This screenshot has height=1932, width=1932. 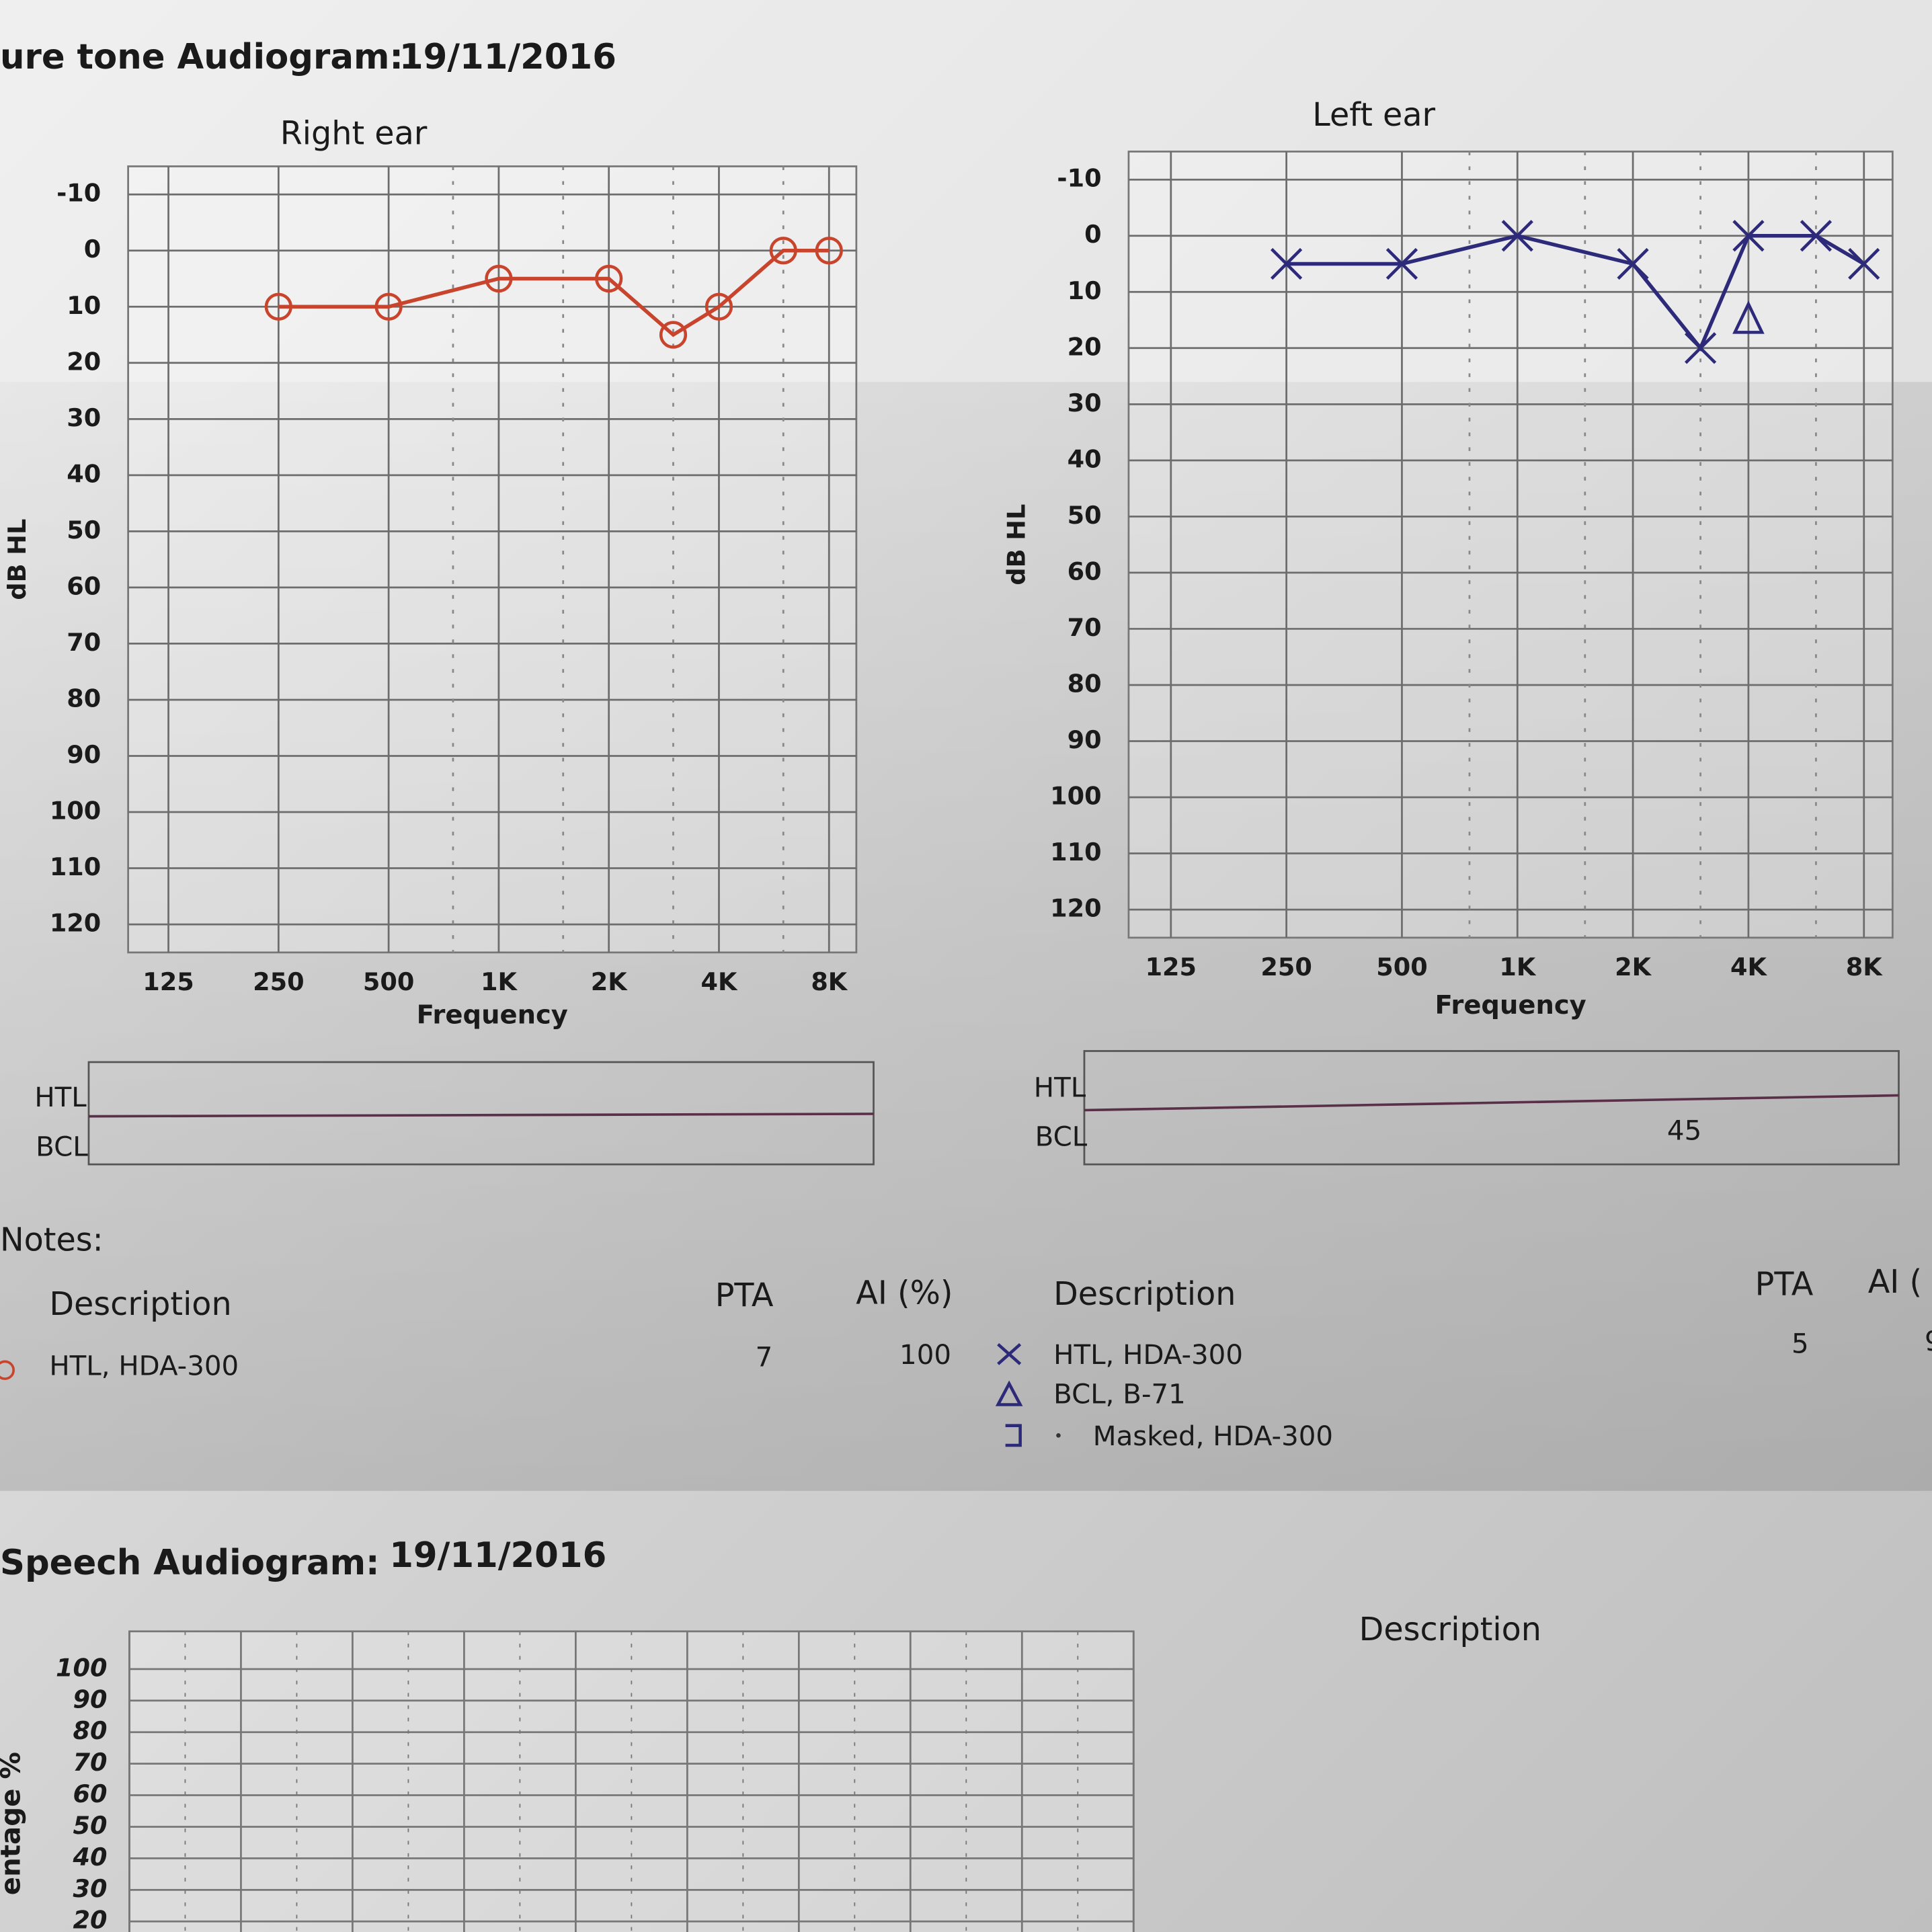 I want to click on page-title: ure tone Audiogram:, so click(x=201, y=57).